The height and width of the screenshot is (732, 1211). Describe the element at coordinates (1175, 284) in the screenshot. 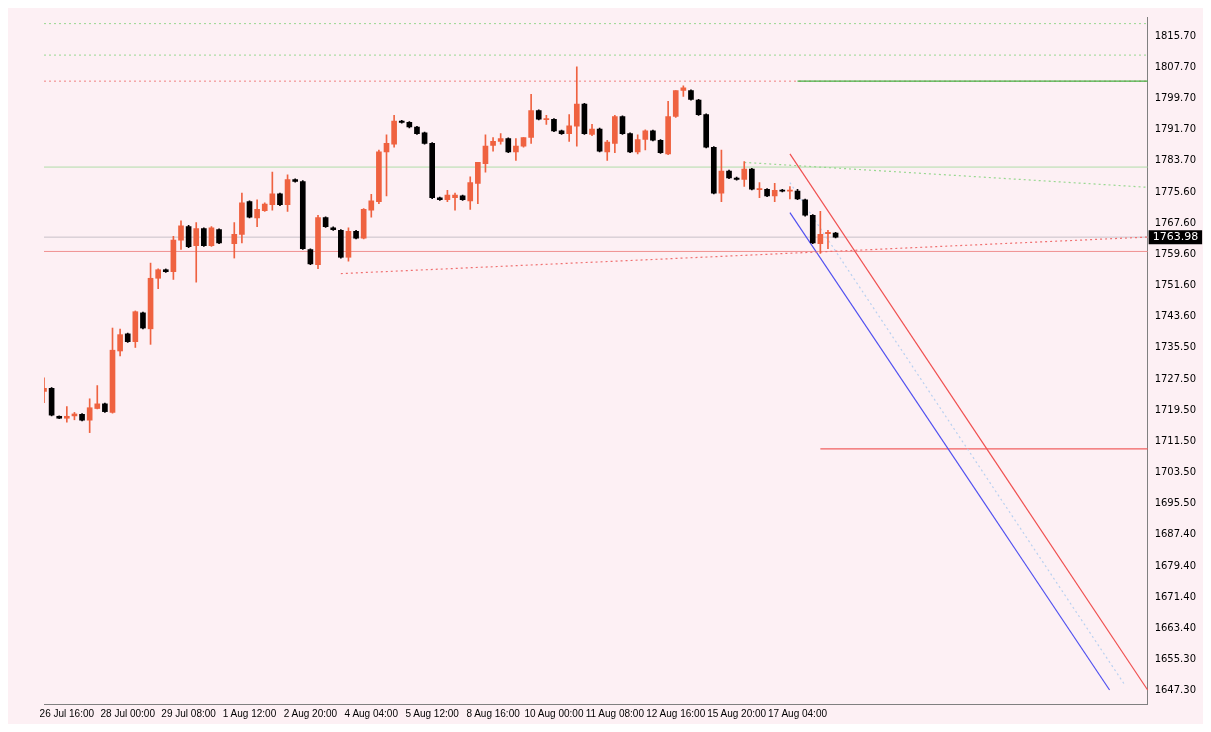

I see `y-tick-label: 1751.60` at that location.